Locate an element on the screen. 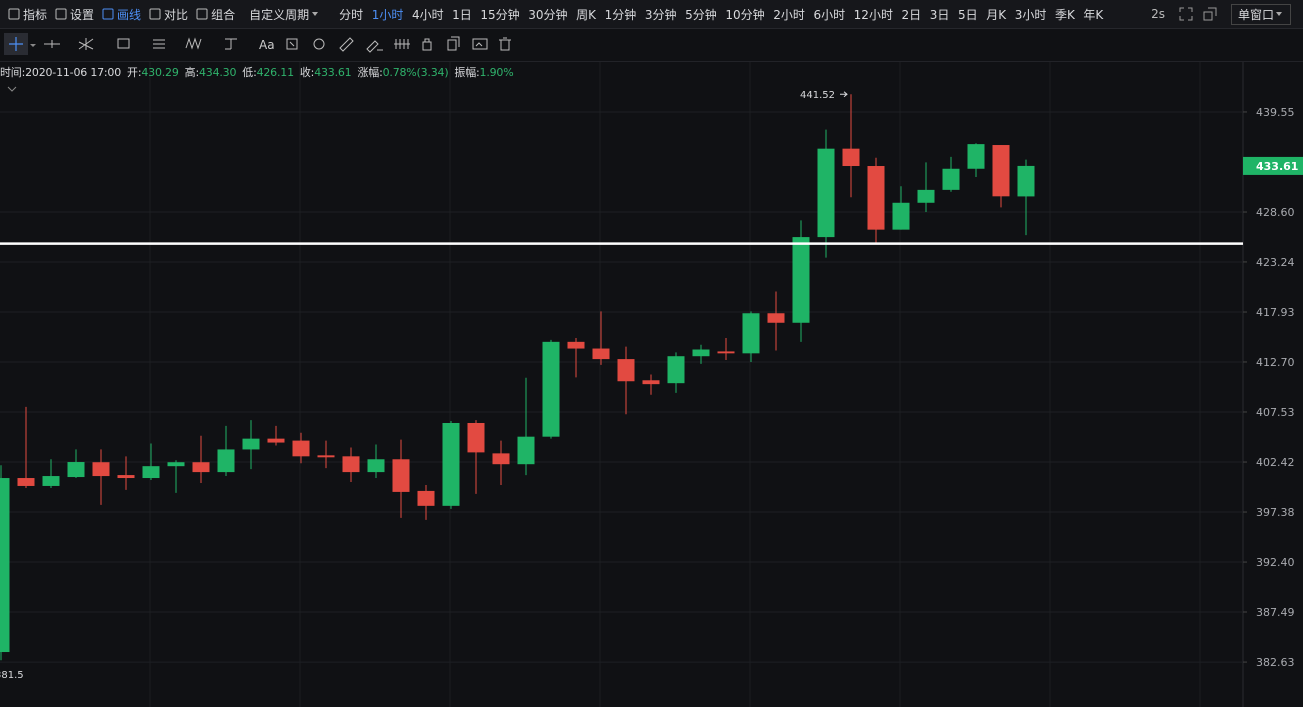 The width and height of the screenshot is (1303, 707). period-option: 周K is located at coordinates (586, 14).